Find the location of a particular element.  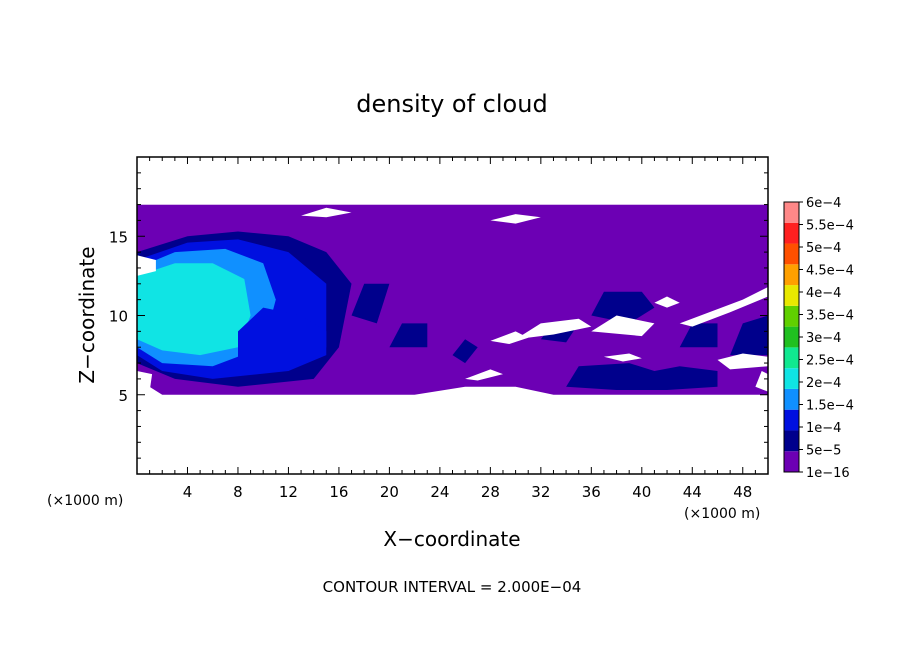

x-tick-label: 20 is located at coordinates (389, 492).